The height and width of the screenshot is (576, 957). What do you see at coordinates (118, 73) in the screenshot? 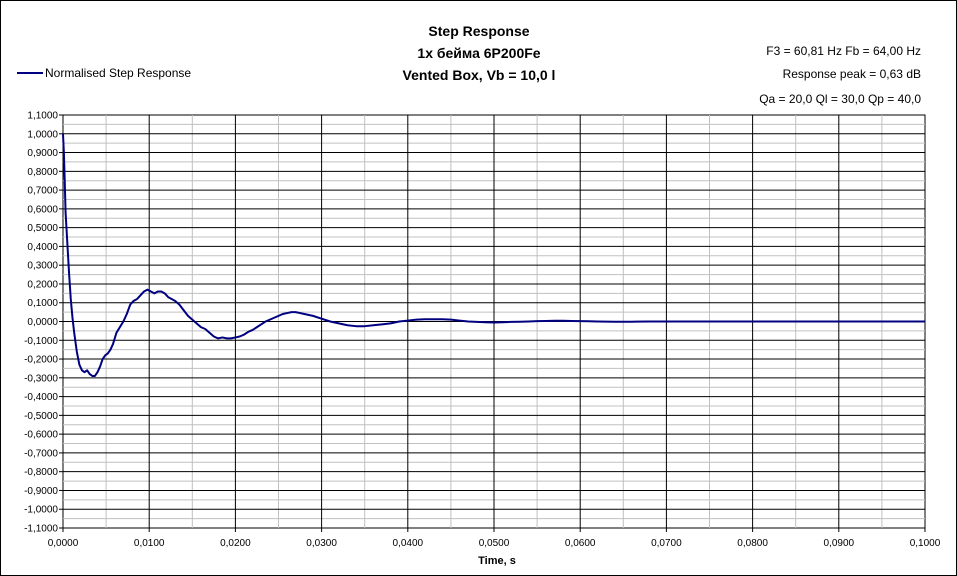
I see `legend-label: Normalised Step Response` at bounding box center [118, 73].